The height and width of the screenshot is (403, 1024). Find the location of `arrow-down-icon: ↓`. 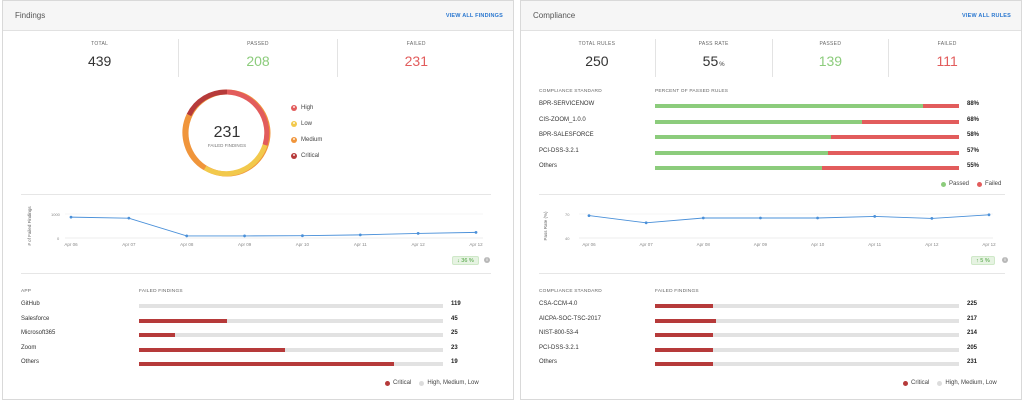

arrow-down-icon: ↓ is located at coordinates (459, 260).